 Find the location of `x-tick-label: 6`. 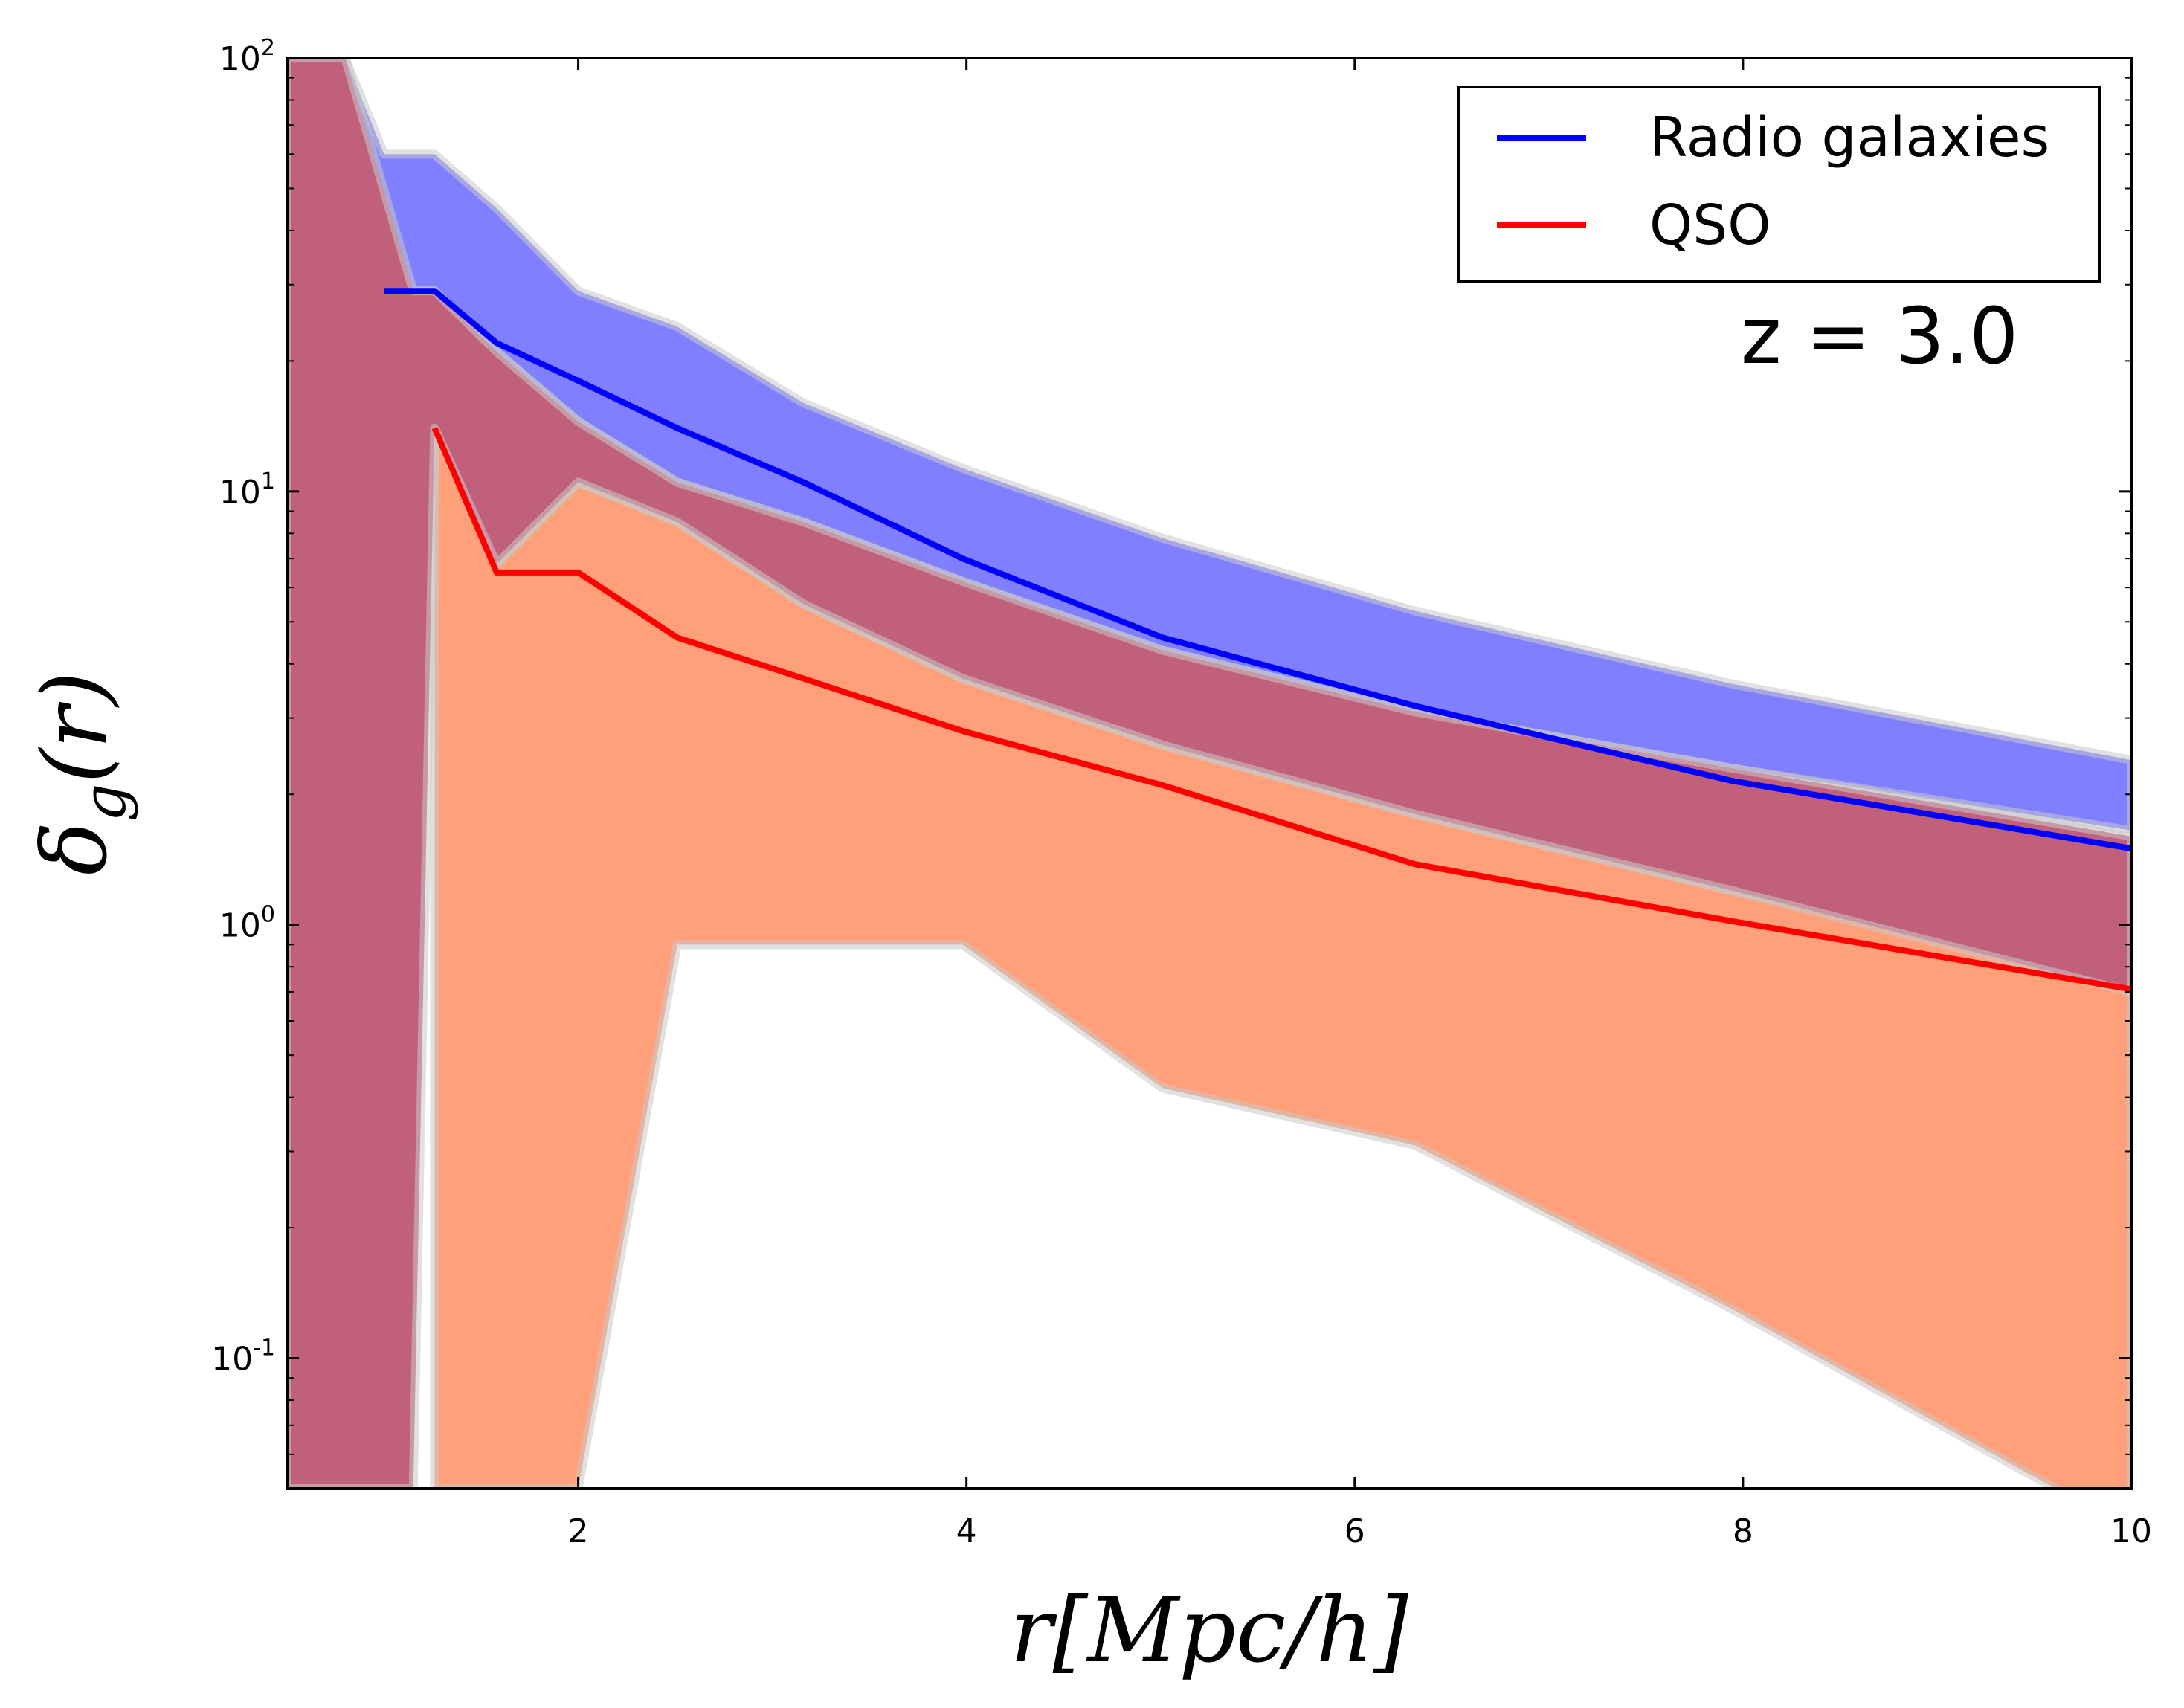

x-tick-label: 6 is located at coordinates (1354, 1531).